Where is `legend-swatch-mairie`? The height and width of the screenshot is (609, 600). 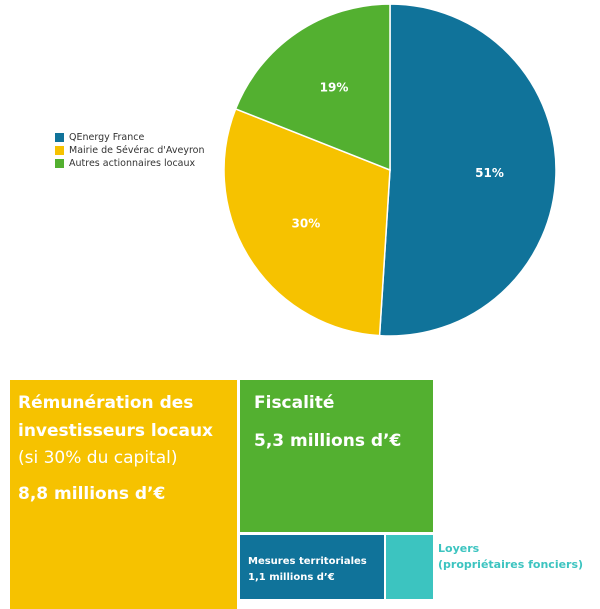 legend-swatch-mairie is located at coordinates (59, 150).